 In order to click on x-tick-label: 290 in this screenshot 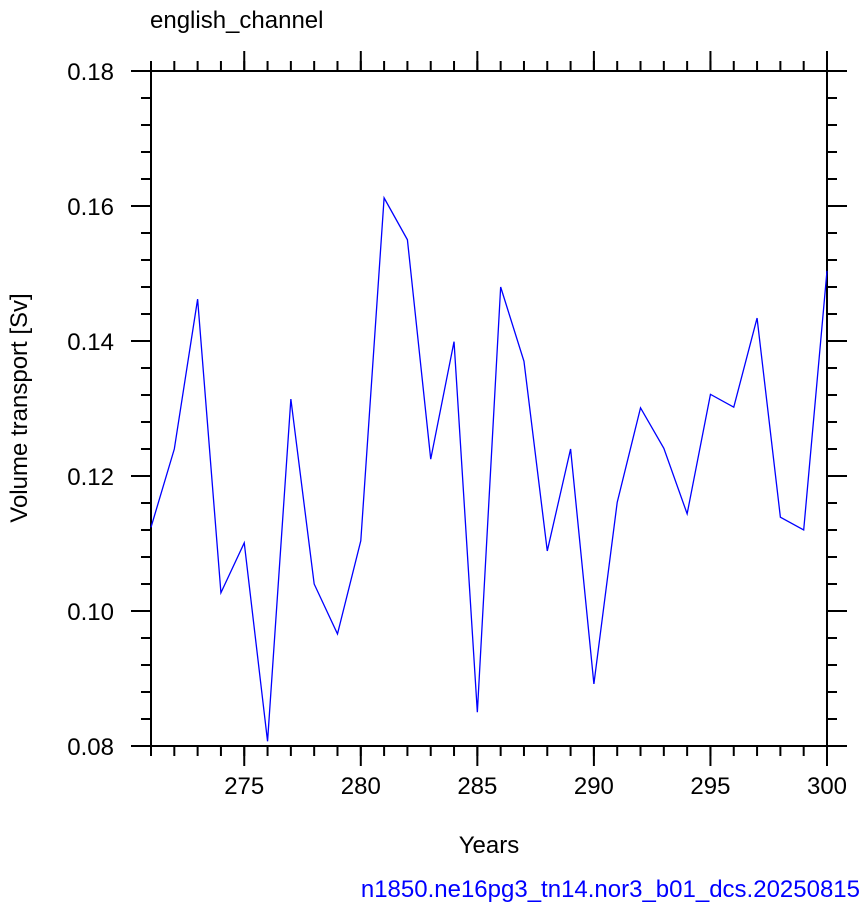, I will do `click(594, 786)`.